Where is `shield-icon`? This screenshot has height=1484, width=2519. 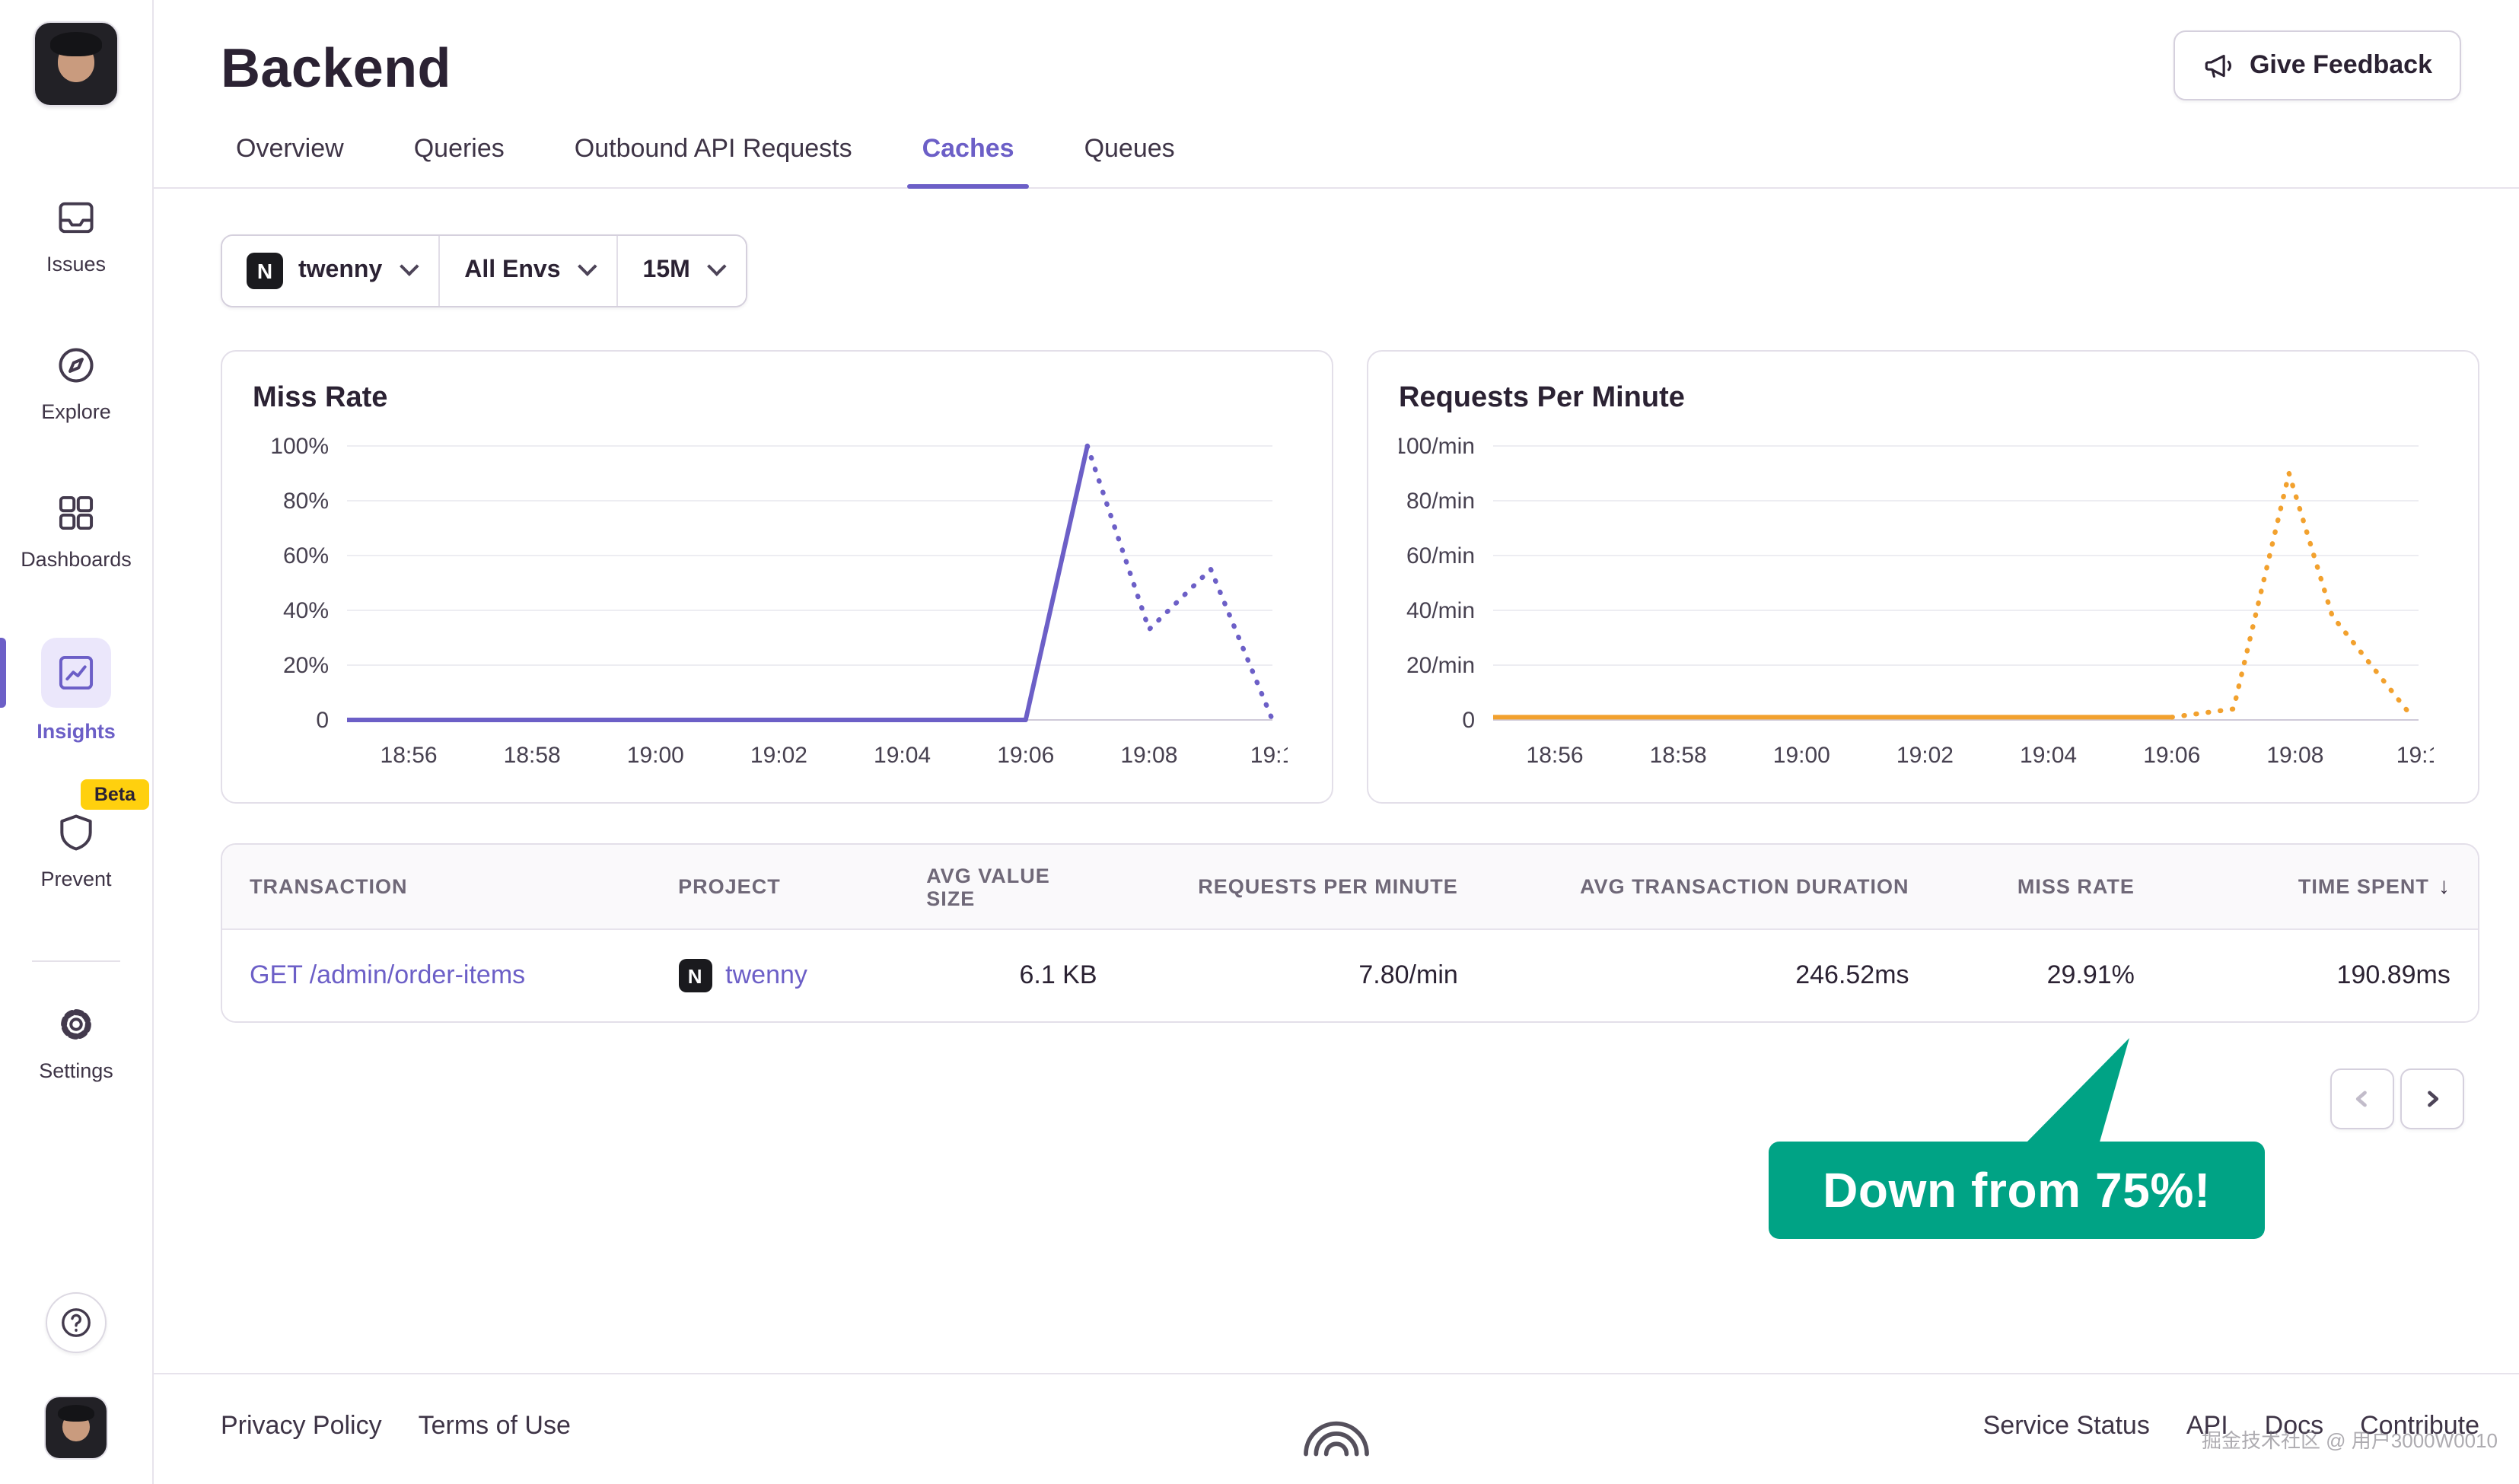
shield-icon is located at coordinates (76, 832).